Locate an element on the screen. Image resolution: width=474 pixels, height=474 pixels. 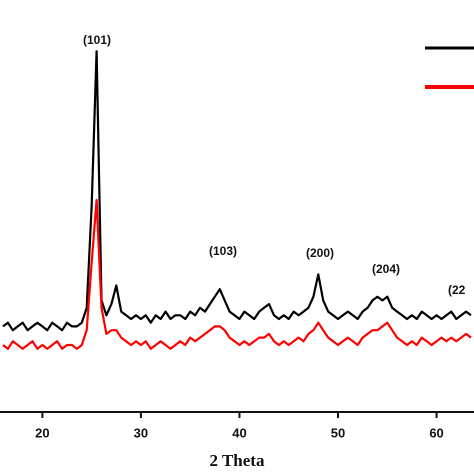
peak-label: (101) is located at coordinates (97, 40).